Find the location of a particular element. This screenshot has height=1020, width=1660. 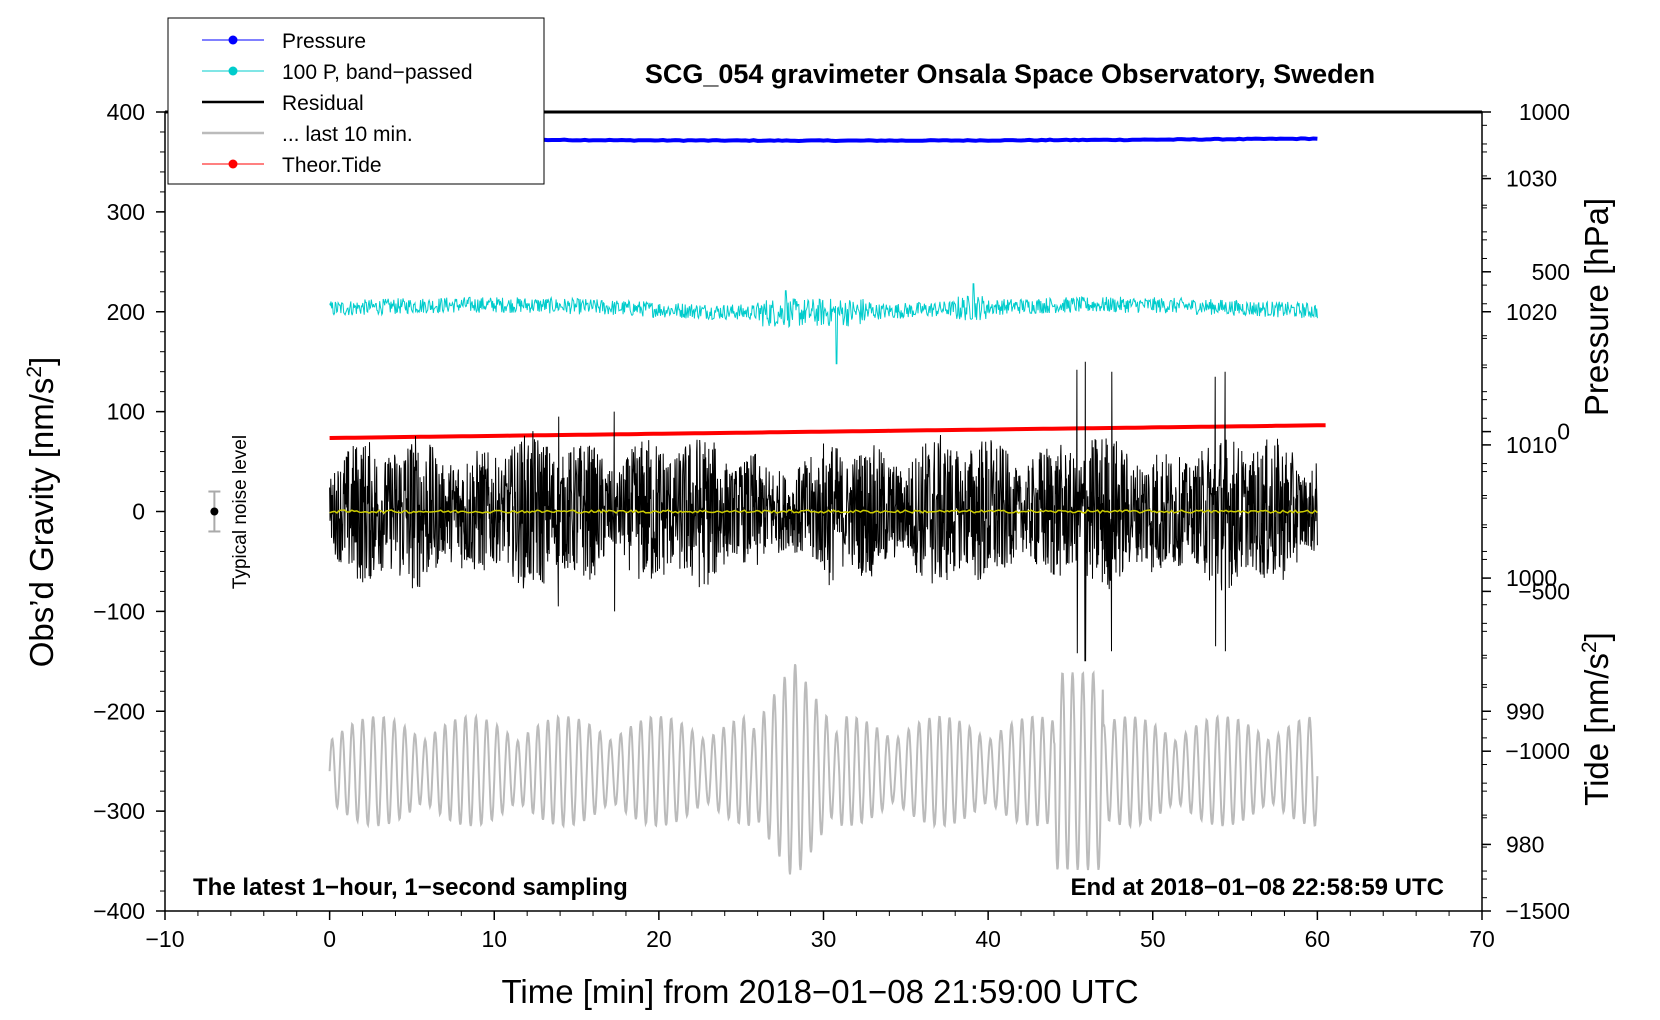

left-y-tick-label: 100 is located at coordinates (126, 412).